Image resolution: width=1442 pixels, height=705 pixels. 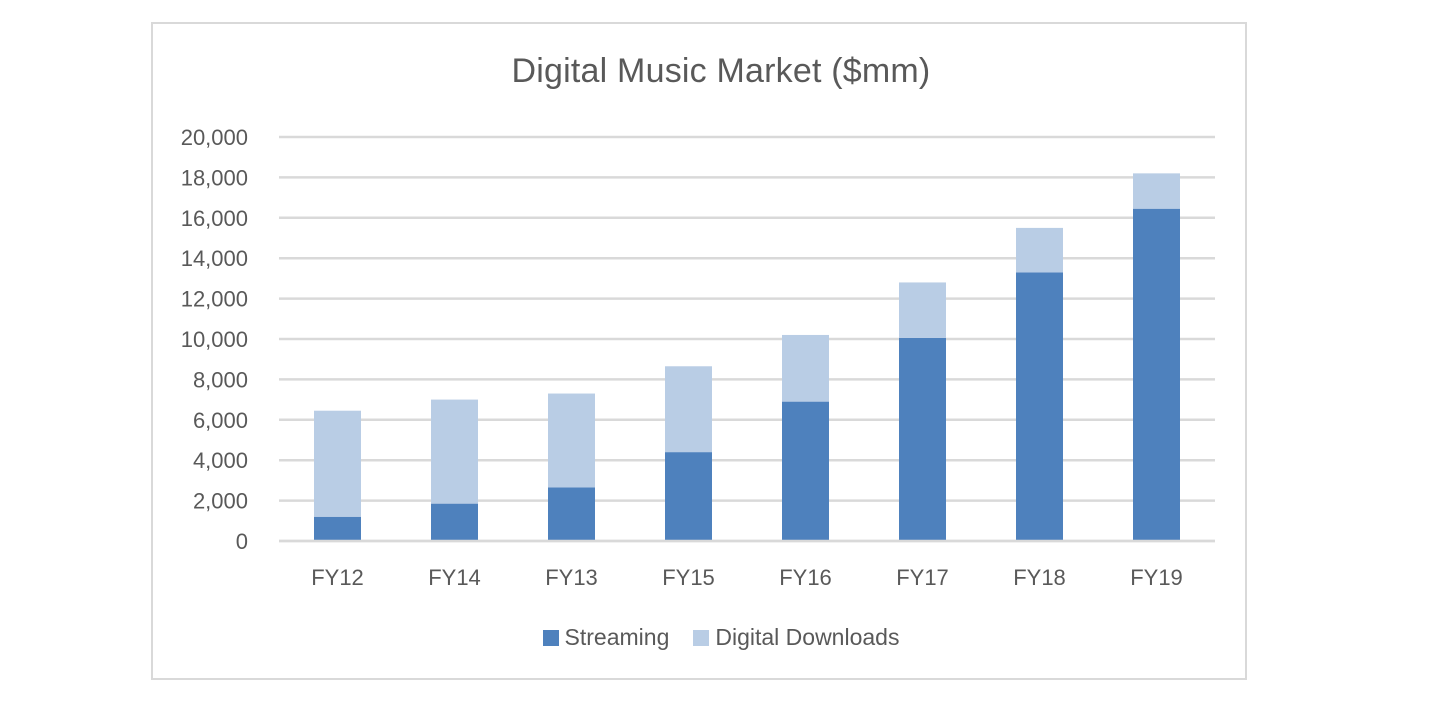 I want to click on y-tick-label: 16,000, so click(x=214, y=218).